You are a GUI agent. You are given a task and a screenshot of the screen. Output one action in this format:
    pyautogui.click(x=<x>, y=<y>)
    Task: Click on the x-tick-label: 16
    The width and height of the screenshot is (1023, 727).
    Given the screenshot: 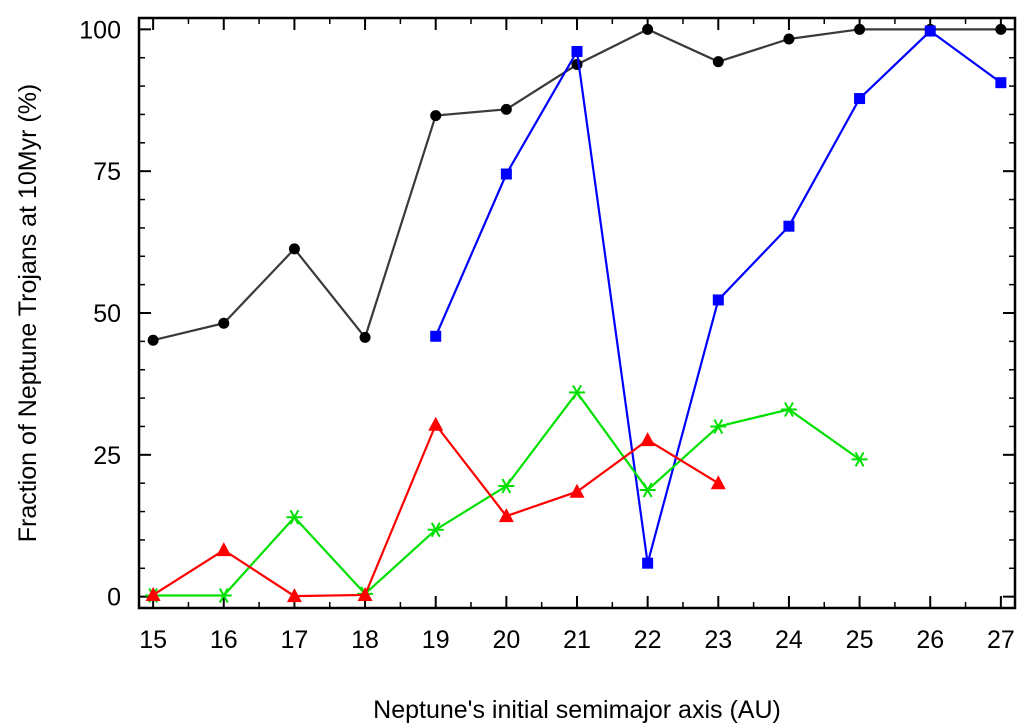 What is the action you would take?
    pyautogui.click(x=224, y=640)
    